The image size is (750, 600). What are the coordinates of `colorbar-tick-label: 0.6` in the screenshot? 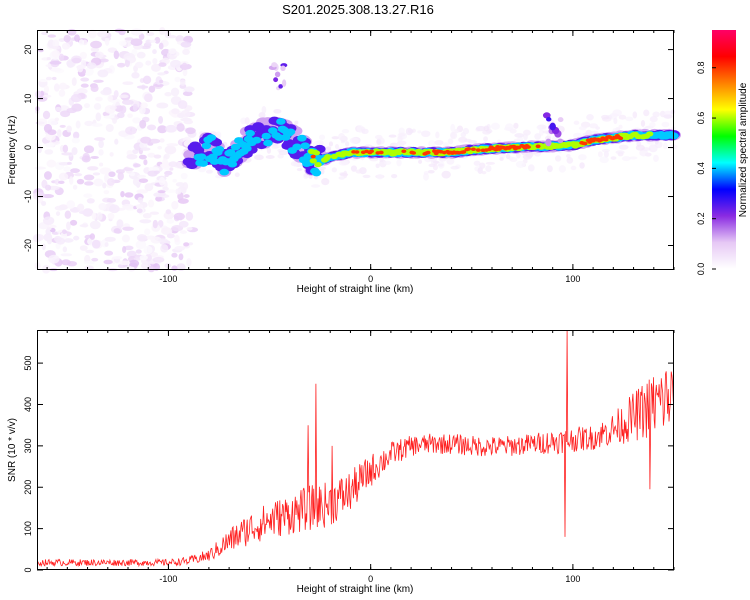 It's located at (701, 118).